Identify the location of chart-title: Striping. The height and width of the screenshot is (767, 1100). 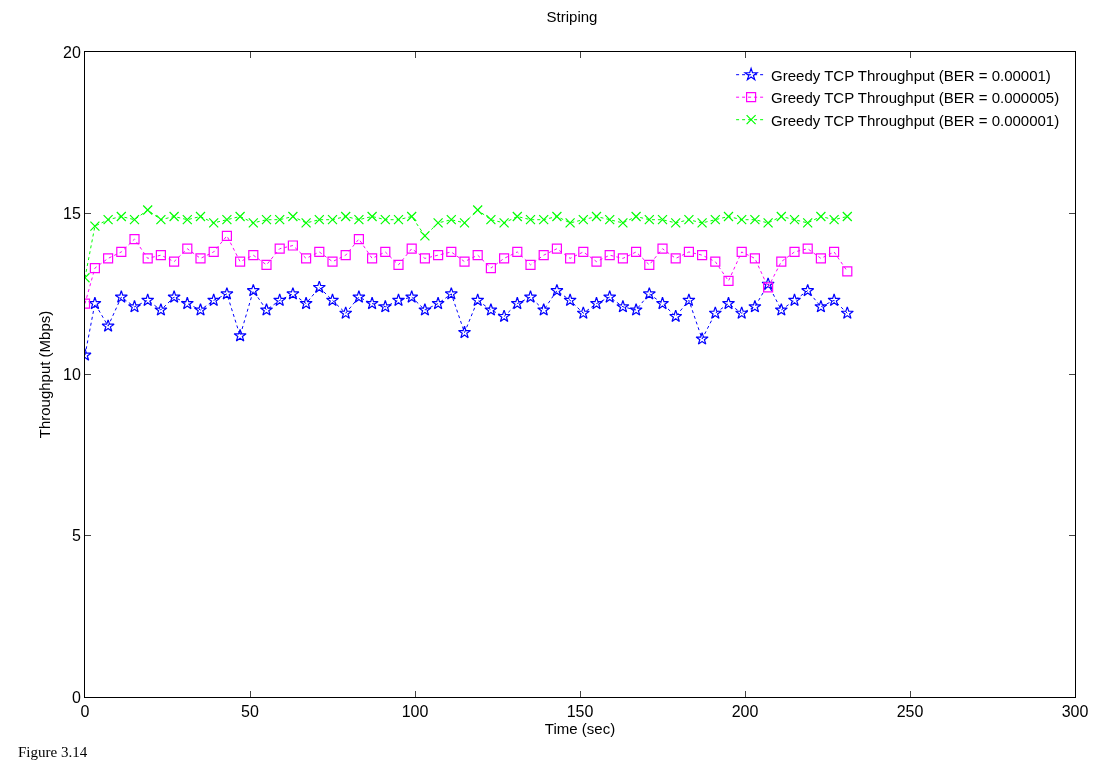
(572, 17).